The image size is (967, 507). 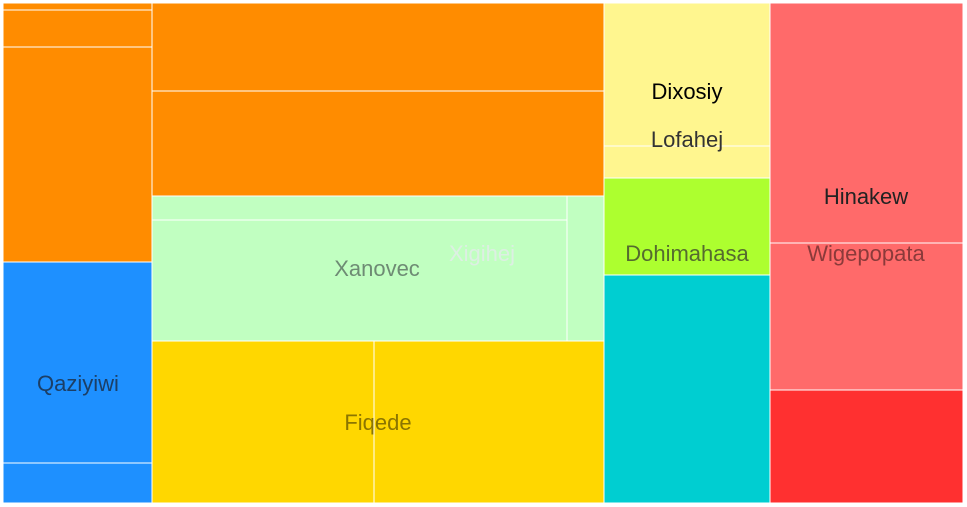 I want to click on label-dohimahasa: Dohimahasa, so click(x=687, y=253).